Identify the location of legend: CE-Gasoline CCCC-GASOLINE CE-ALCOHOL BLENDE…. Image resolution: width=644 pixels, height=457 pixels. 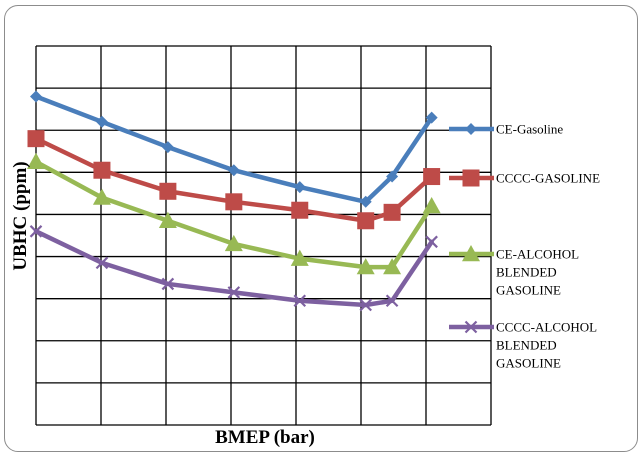
(524, 246).